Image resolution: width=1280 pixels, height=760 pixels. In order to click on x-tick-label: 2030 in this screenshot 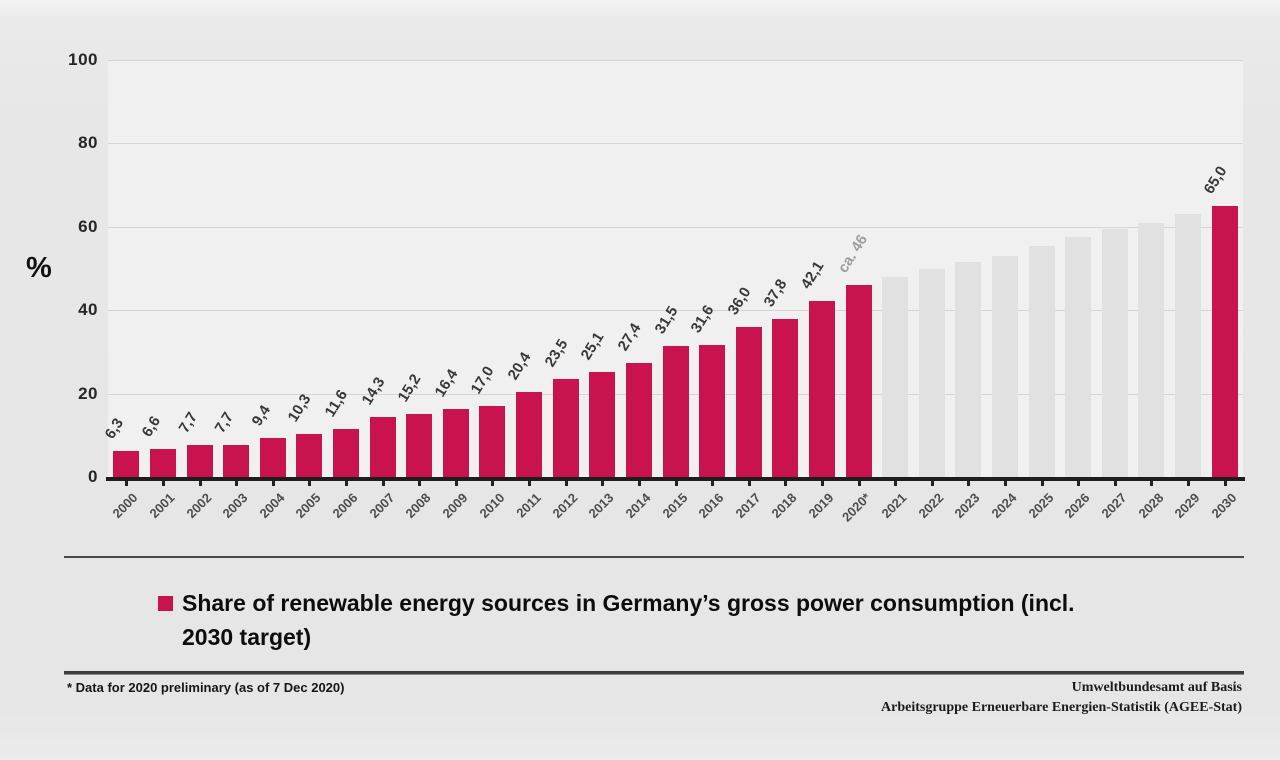, I will do `click(1224, 506)`.